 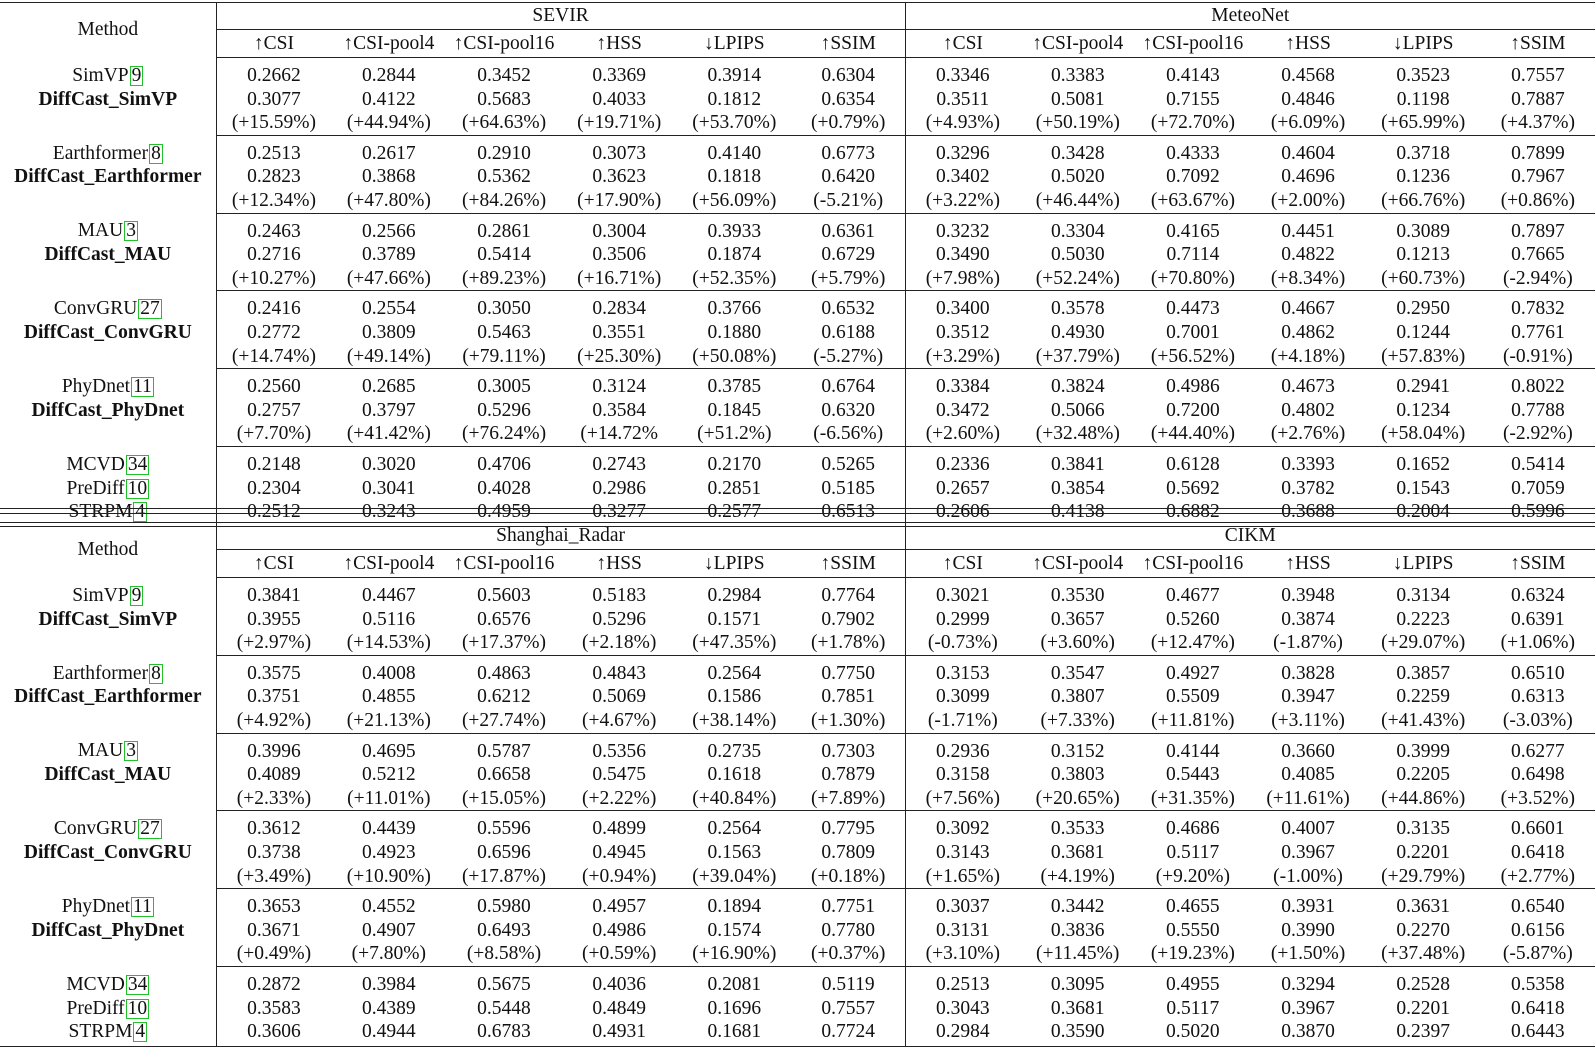 I want to click on metric-header: ↑CSI-pool4, so click(x=389, y=43).